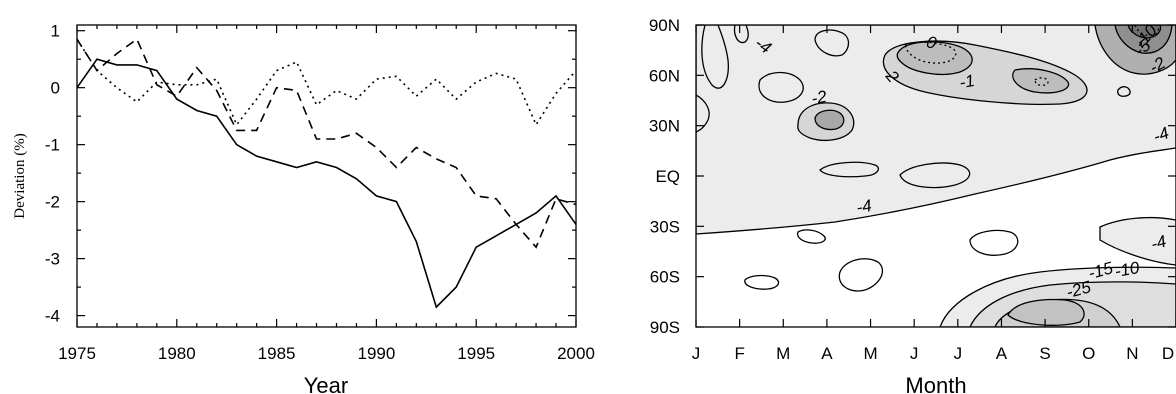 The width and height of the screenshot is (1176, 394). I want to click on line-x-tick-label: 1975, so click(77, 353).